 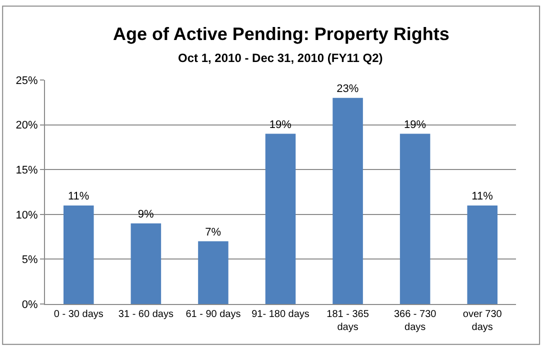 What do you see at coordinates (27, 170) in the screenshot?
I see `y-tick-label: 15%` at bounding box center [27, 170].